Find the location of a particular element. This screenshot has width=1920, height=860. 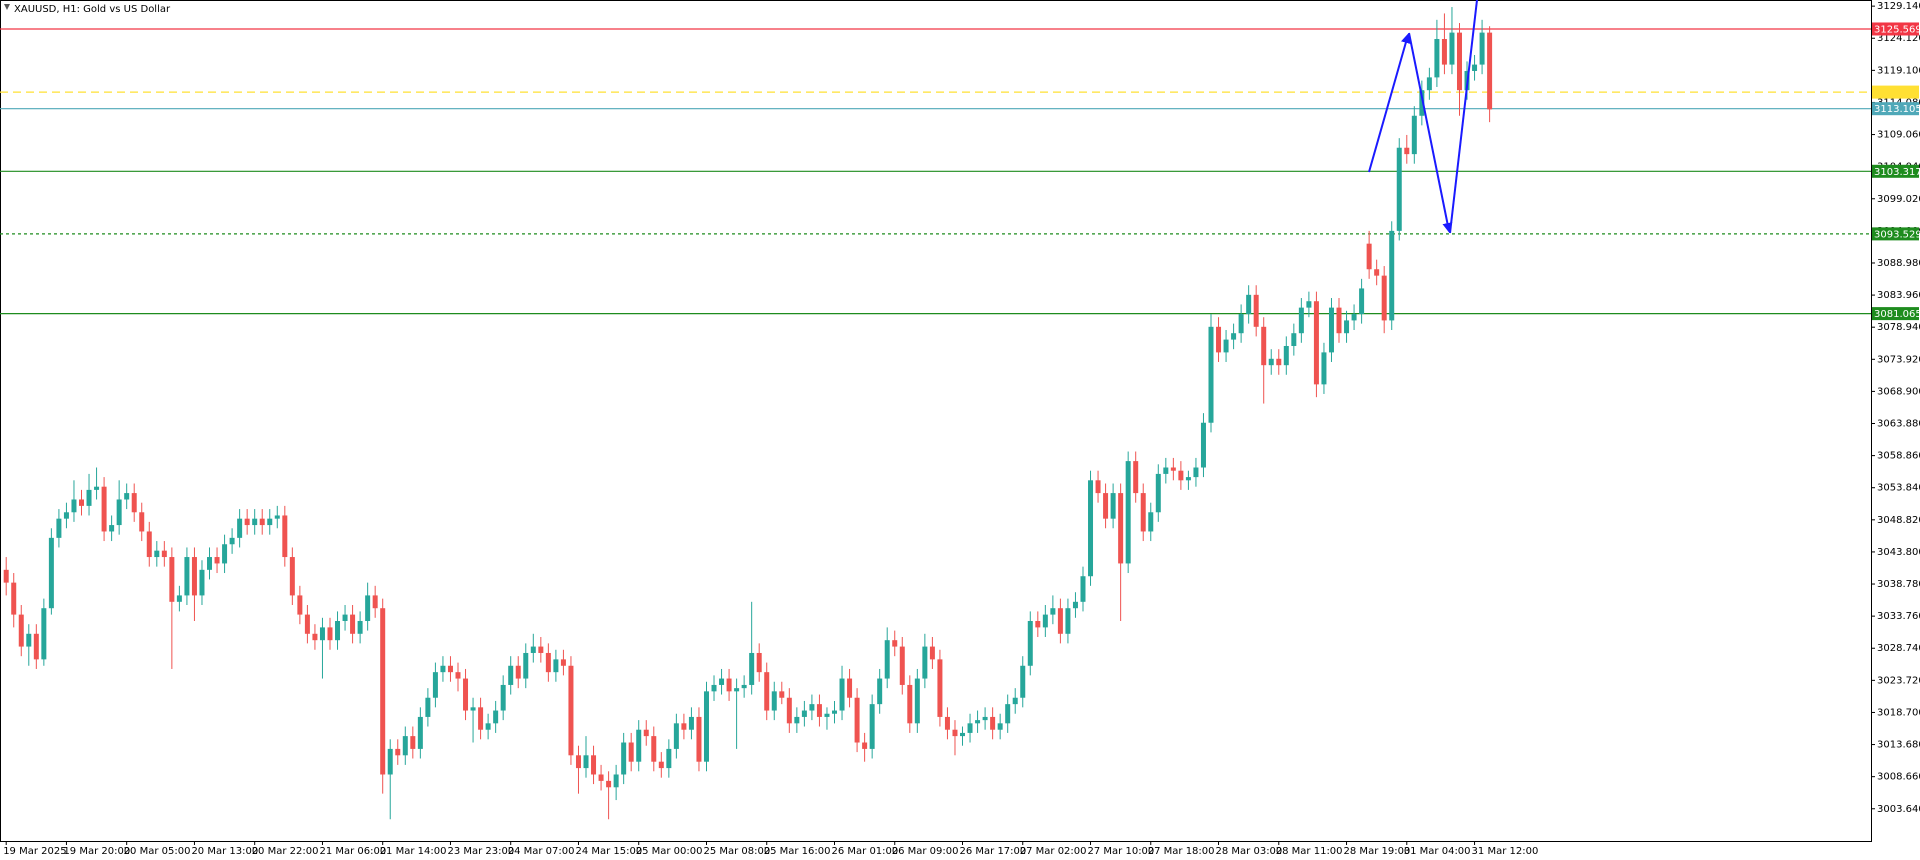

price-tag-label: 3081.065 is located at coordinates (1897, 314).